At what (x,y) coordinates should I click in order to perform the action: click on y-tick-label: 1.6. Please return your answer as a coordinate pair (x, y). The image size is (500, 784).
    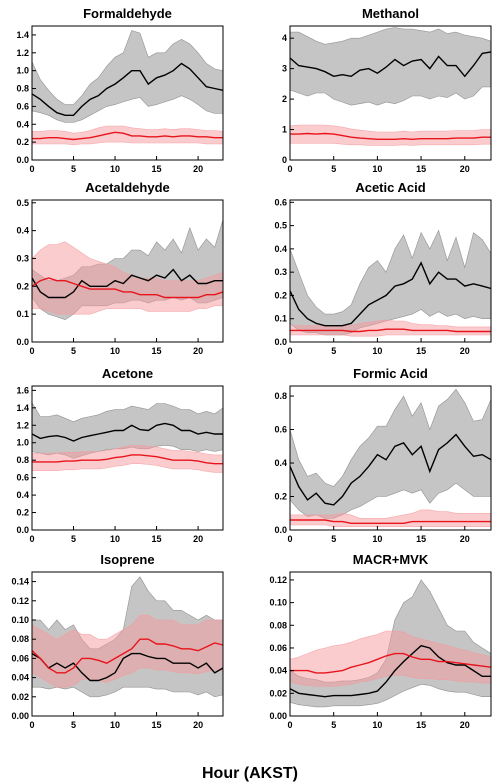
    Looking at the image, I should click on (22, 390).